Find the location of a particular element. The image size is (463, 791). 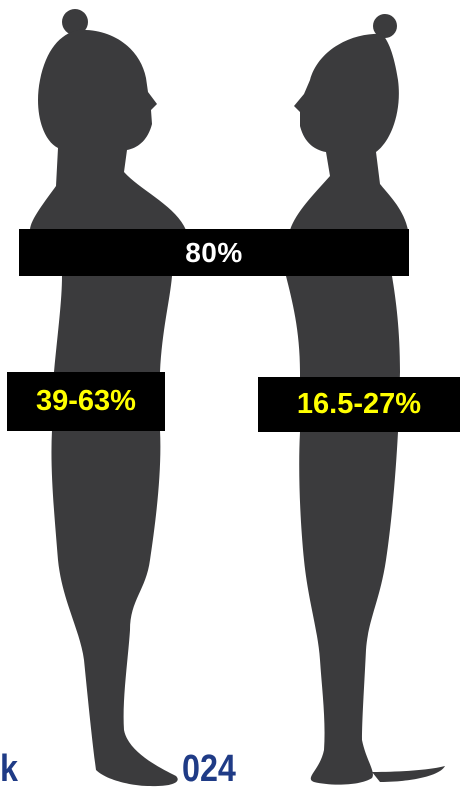

right-figure-percentage-label: 16.5-27% is located at coordinates (359, 404).